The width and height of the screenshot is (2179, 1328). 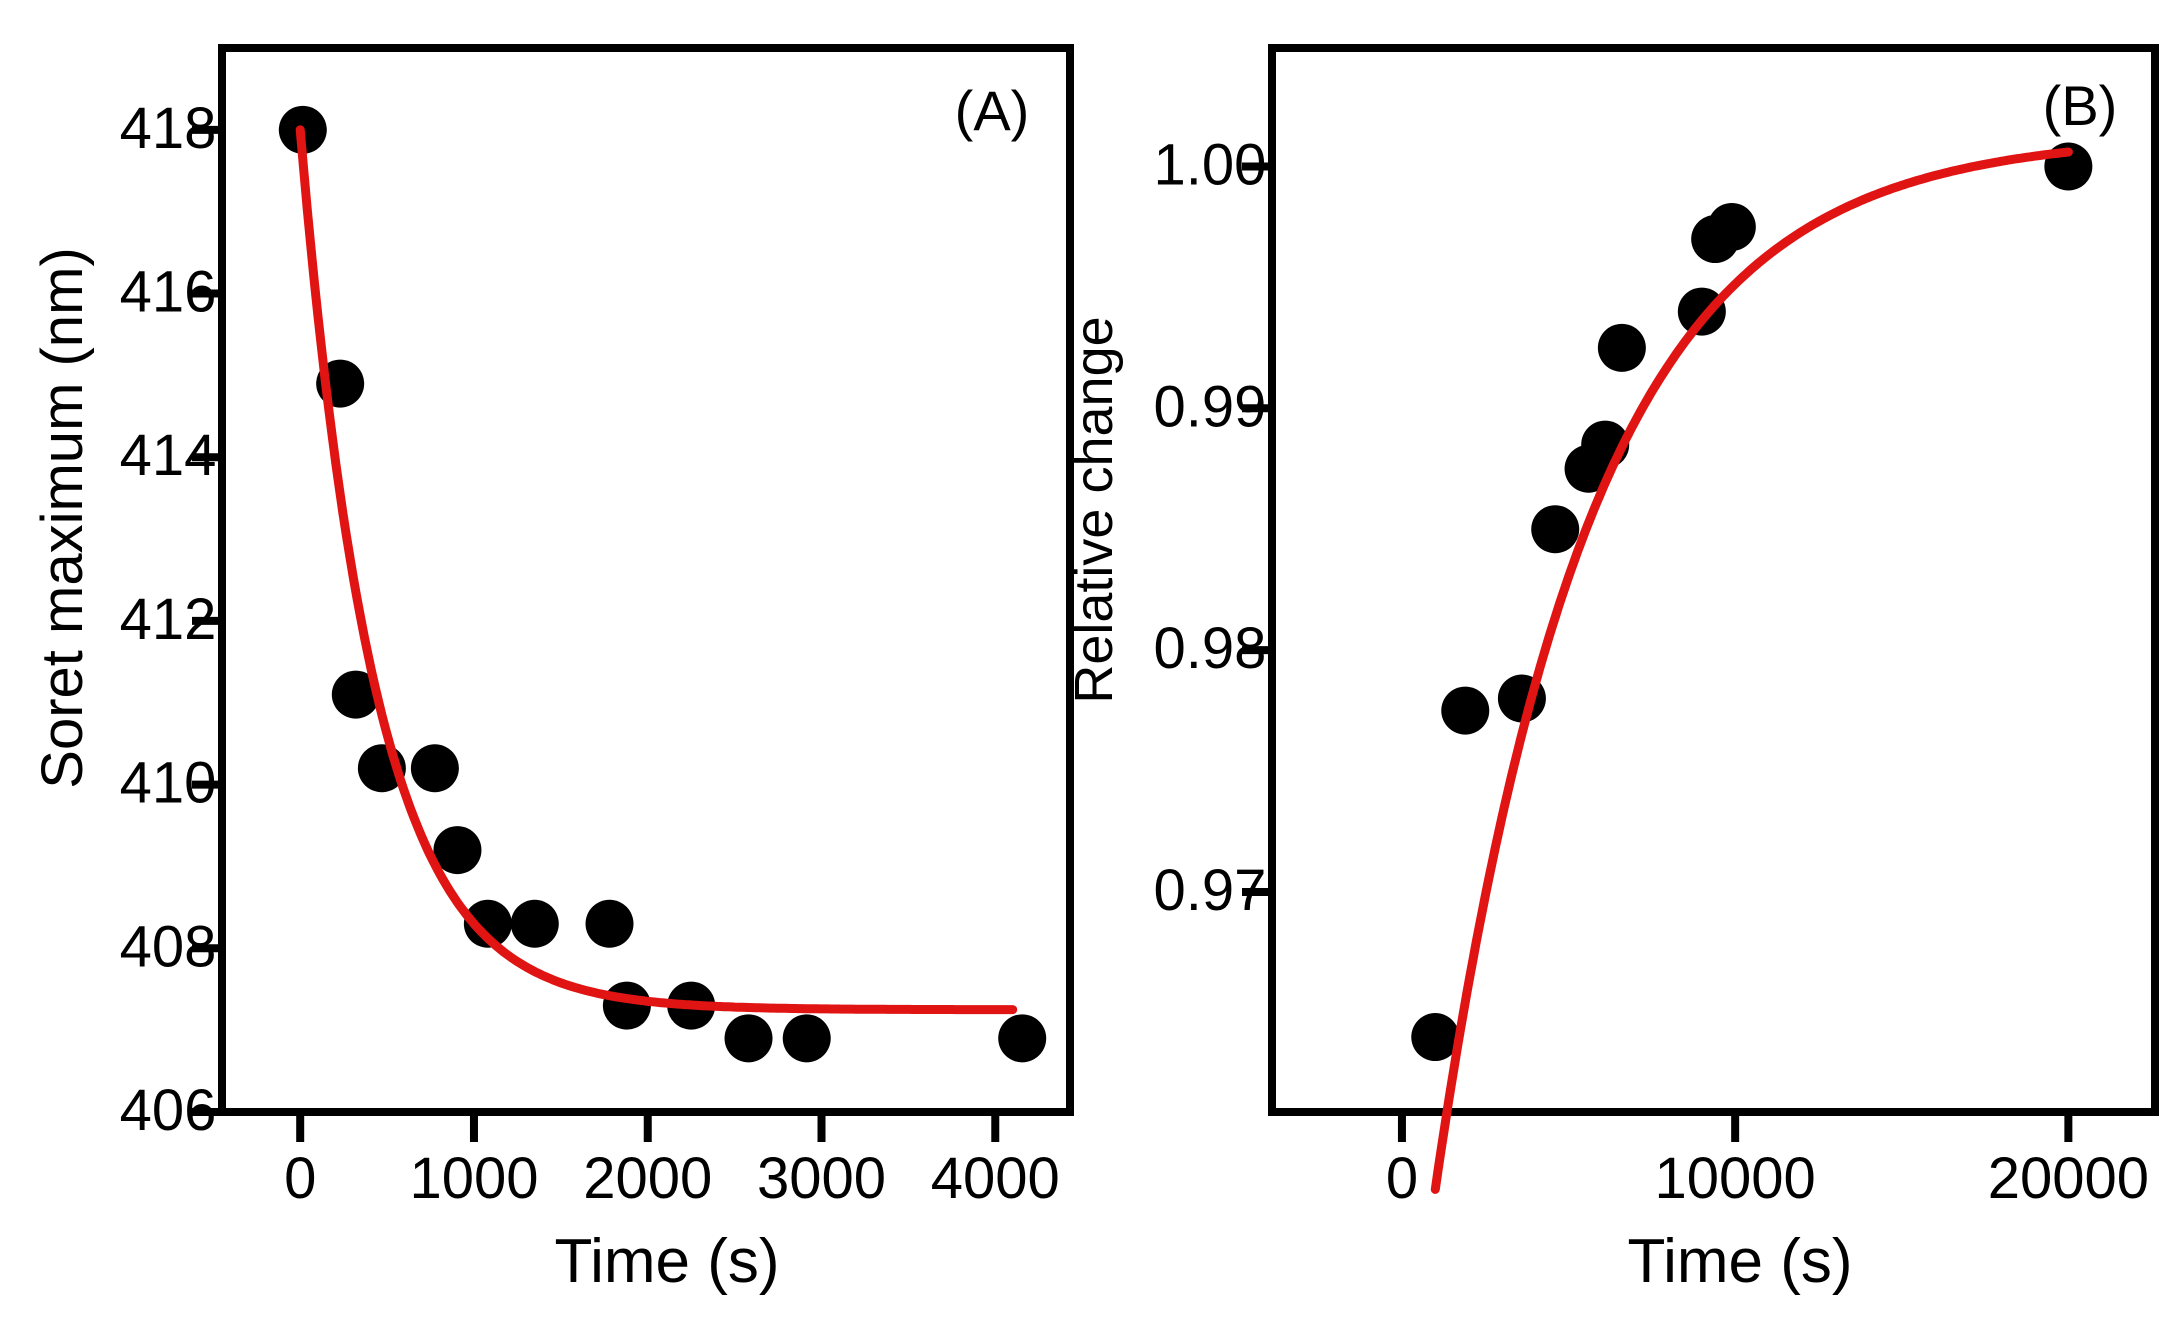 What do you see at coordinates (168, 783) in the screenshot?
I see `panel-a-y-tick-label: 410` at bounding box center [168, 783].